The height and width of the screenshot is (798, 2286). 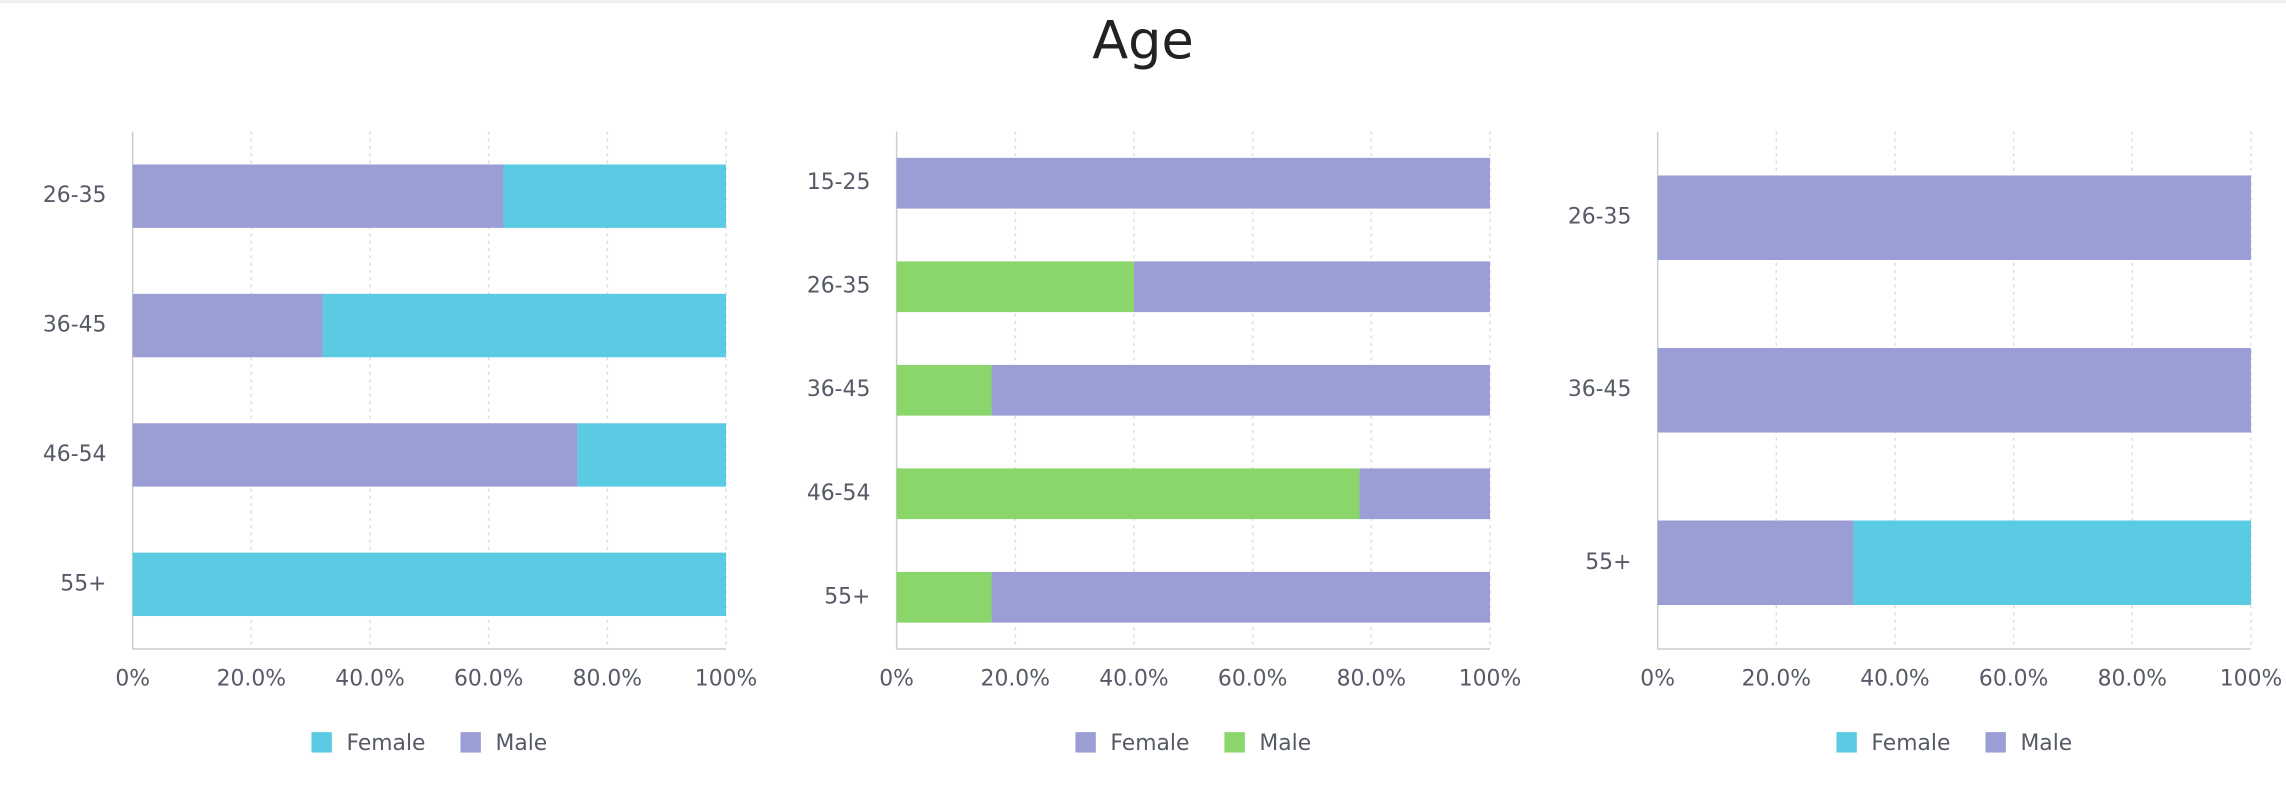 What do you see at coordinates (1143, 2) in the screenshot?
I see `top-border` at bounding box center [1143, 2].